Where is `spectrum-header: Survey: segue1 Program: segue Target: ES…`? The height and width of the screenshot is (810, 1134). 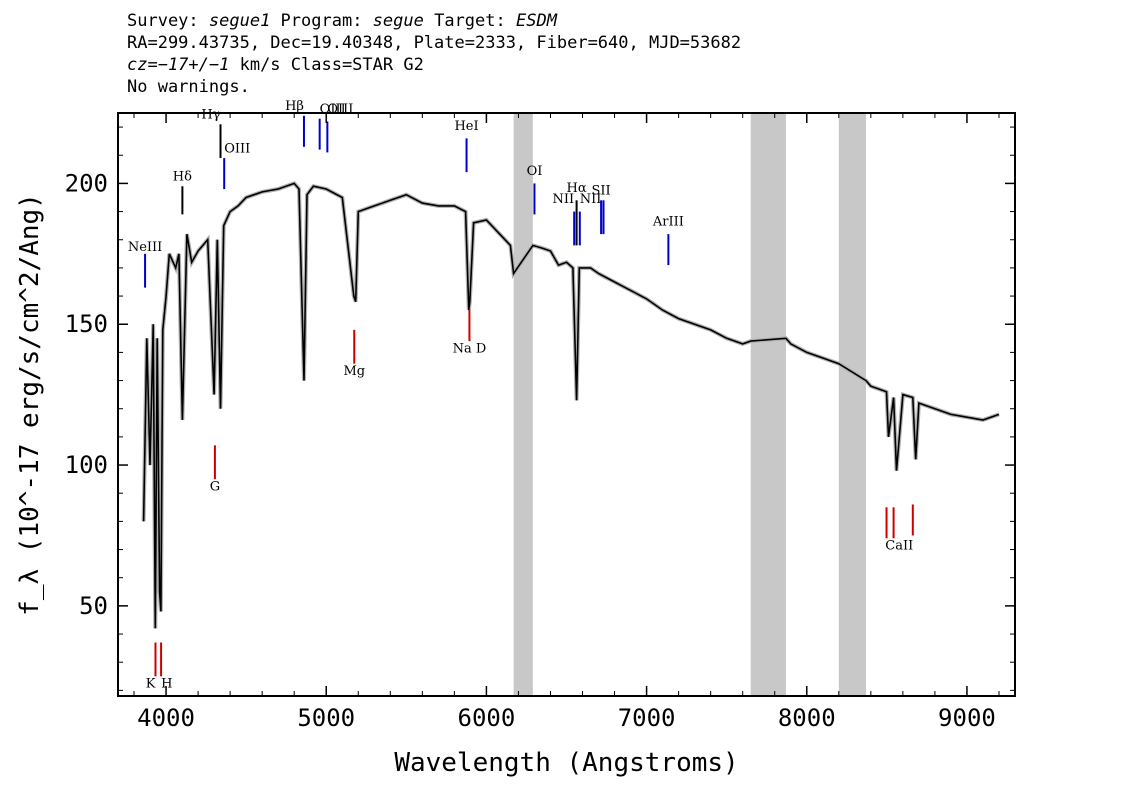 spectrum-header: Survey: segue1 Program: segue Target: ES… is located at coordinates (434, 54).